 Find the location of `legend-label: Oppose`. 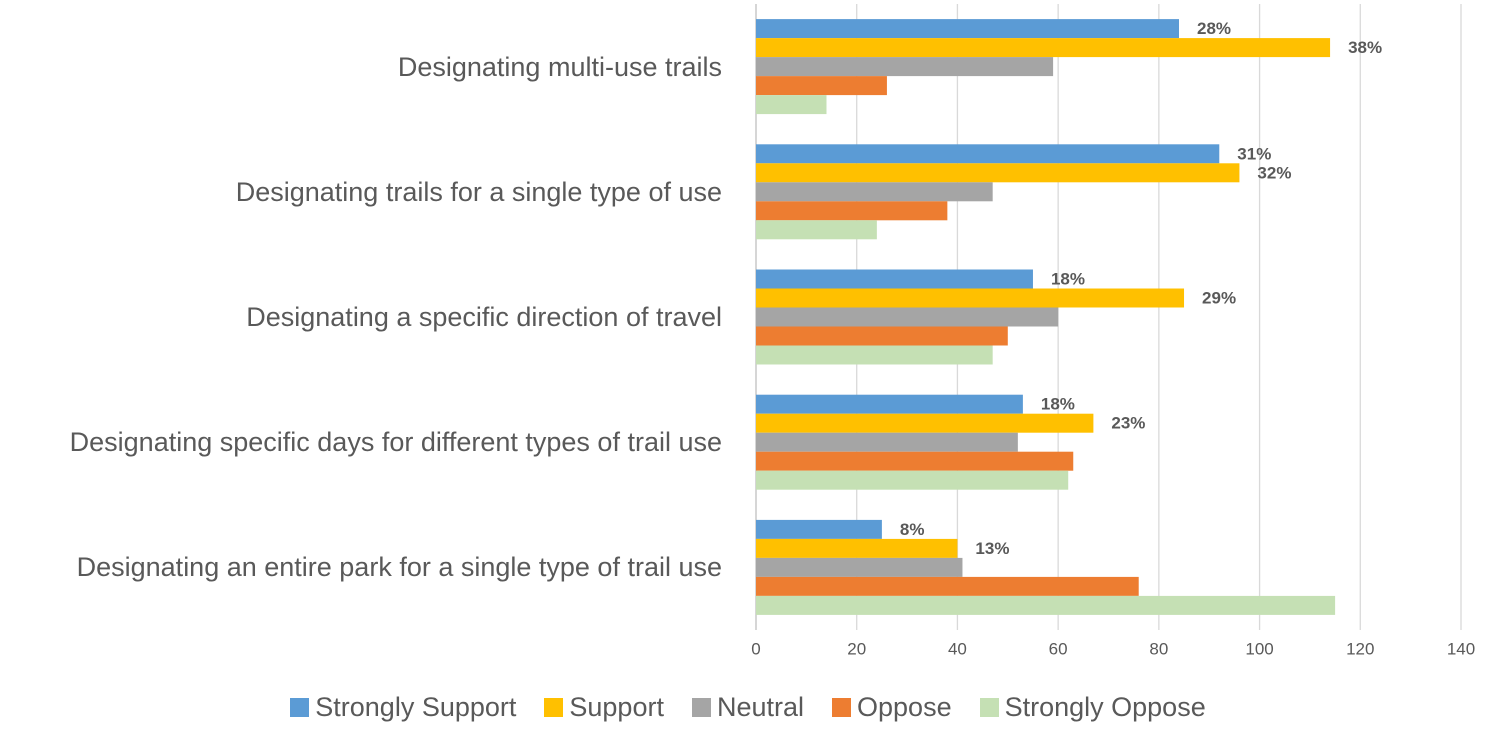

legend-label: Oppose is located at coordinates (904, 707).